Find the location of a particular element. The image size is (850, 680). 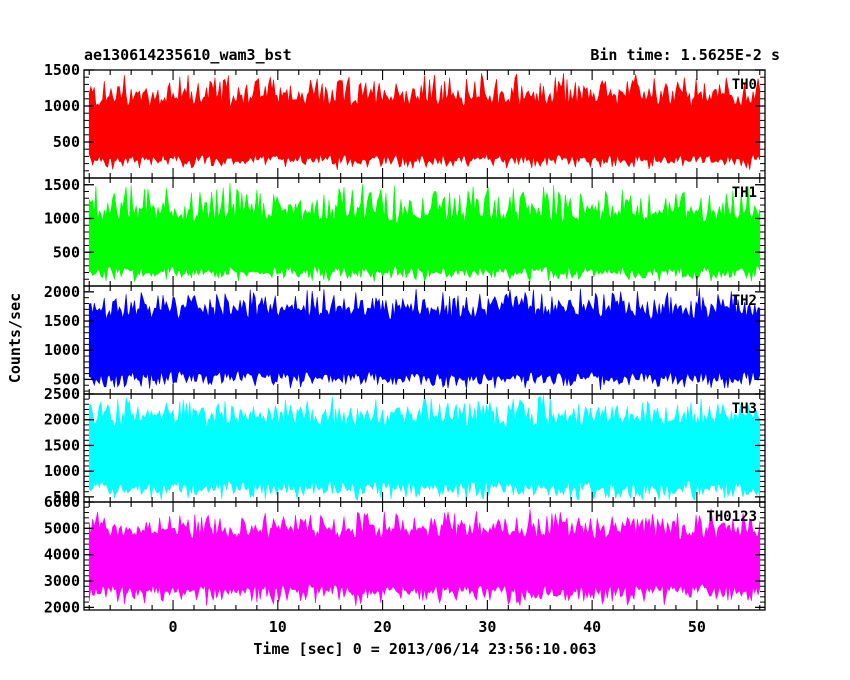

panel-label: TH0 is located at coordinates (744, 85).